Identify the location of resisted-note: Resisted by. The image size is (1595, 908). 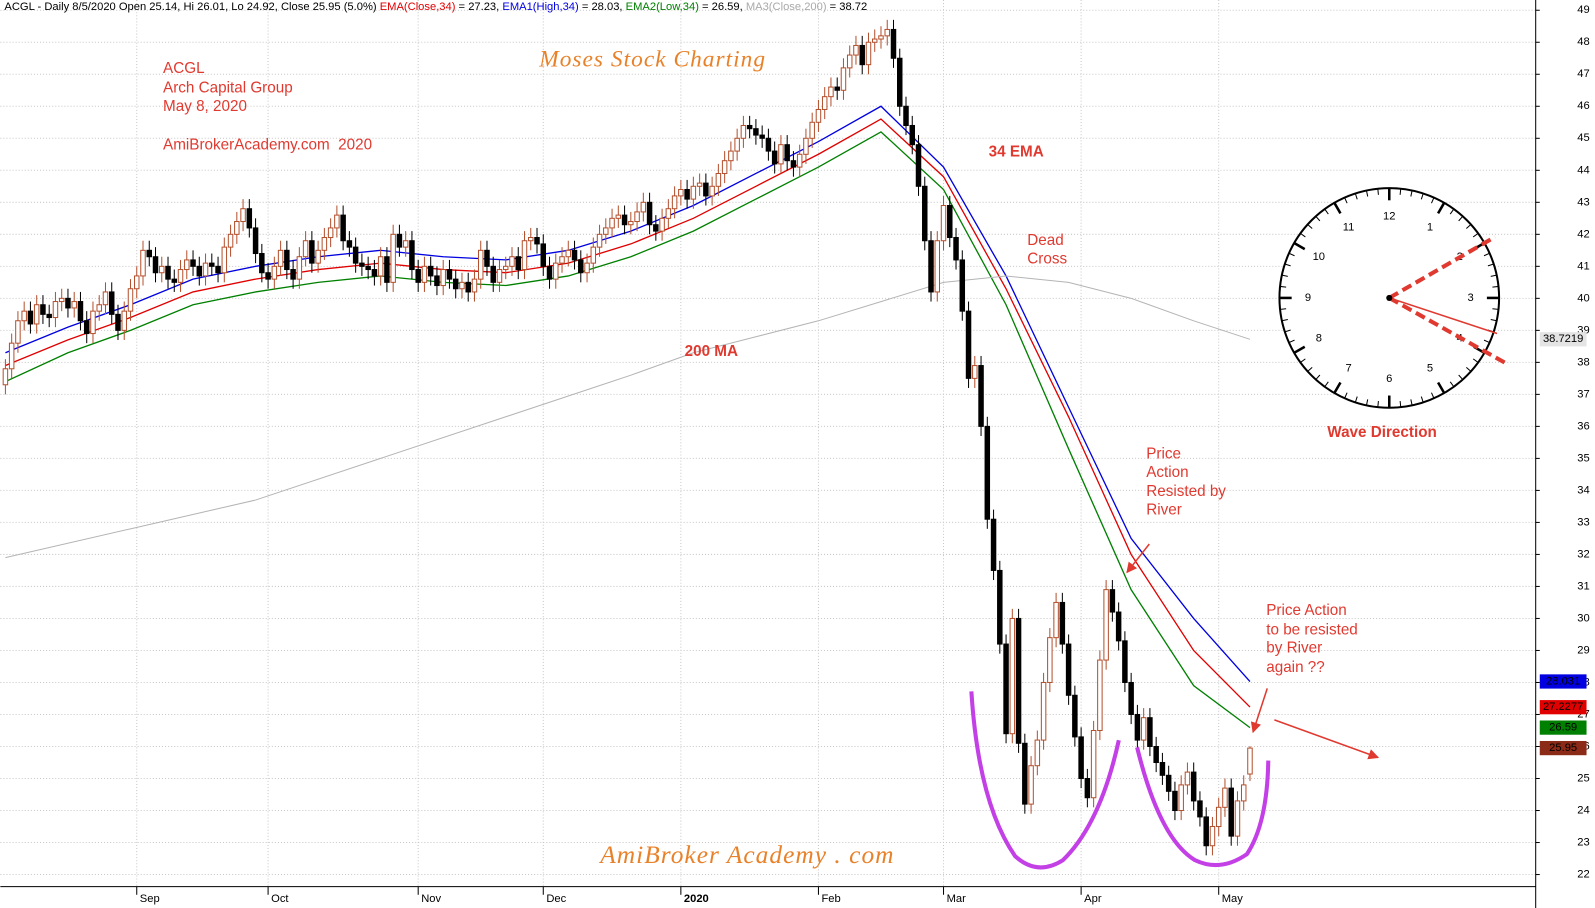
(1186, 491).